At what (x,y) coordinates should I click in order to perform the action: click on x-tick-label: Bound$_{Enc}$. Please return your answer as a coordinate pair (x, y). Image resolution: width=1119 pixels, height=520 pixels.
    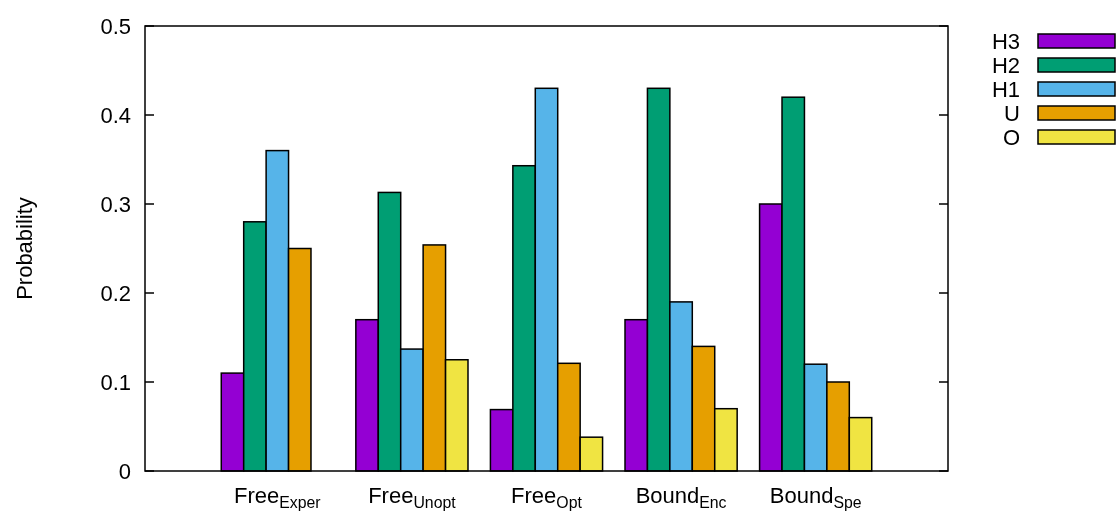
    Looking at the image, I should click on (681, 497).